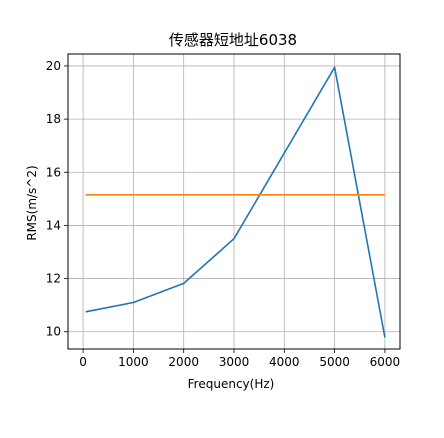 The image size is (444, 438). Describe the element at coordinates (53, 332) in the screenshot. I see `y-tick-label: 10` at that location.